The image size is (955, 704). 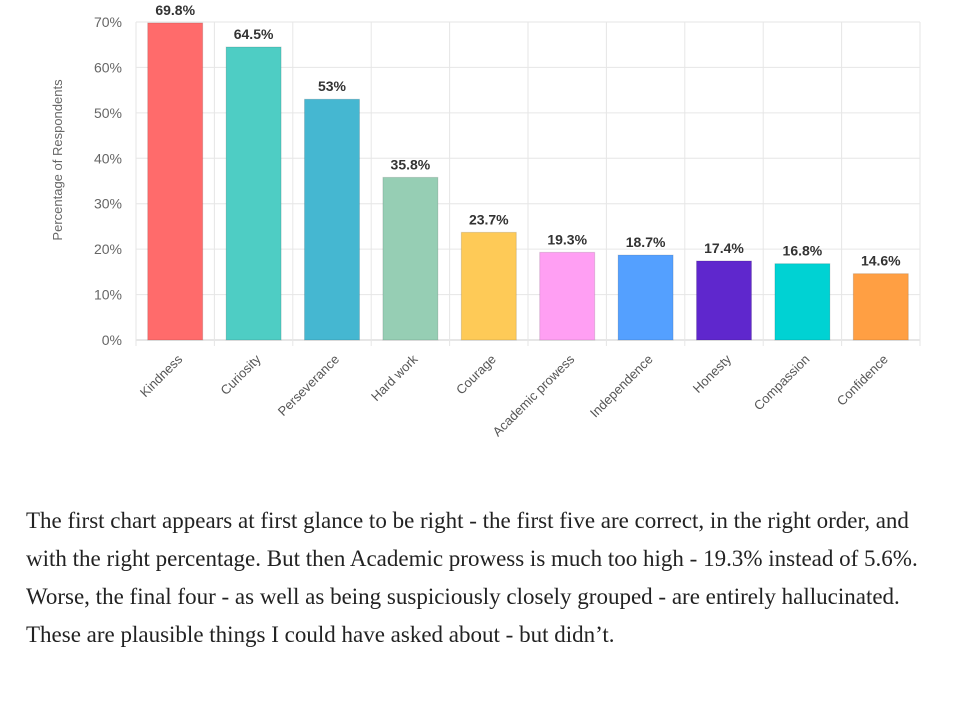 I want to click on y-tick-label: 20%, so click(x=108, y=249).